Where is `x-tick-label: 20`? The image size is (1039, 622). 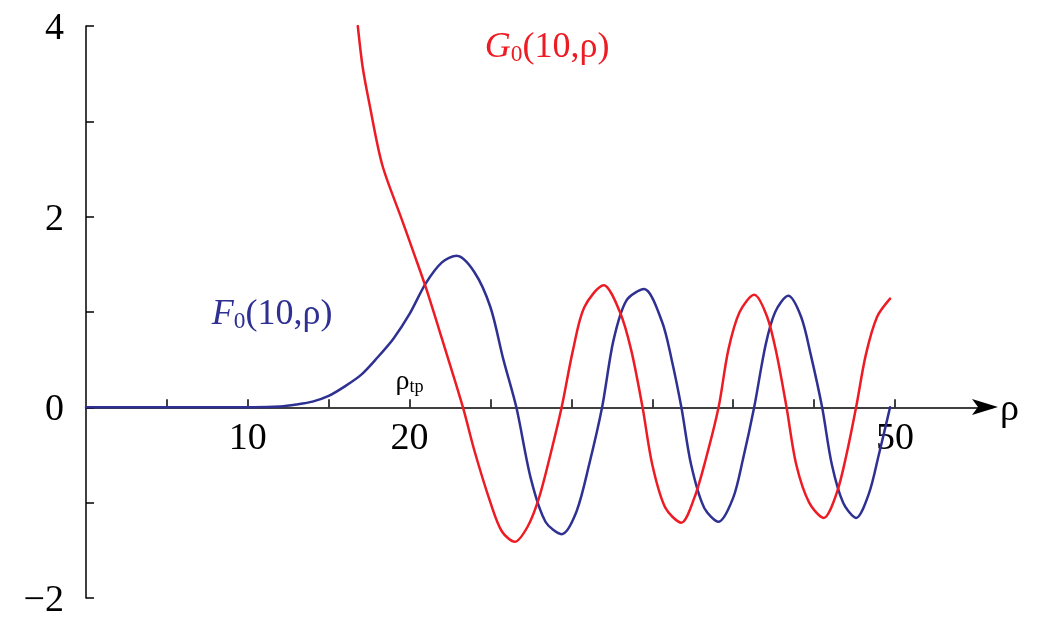
x-tick-label: 20 is located at coordinates (409, 436).